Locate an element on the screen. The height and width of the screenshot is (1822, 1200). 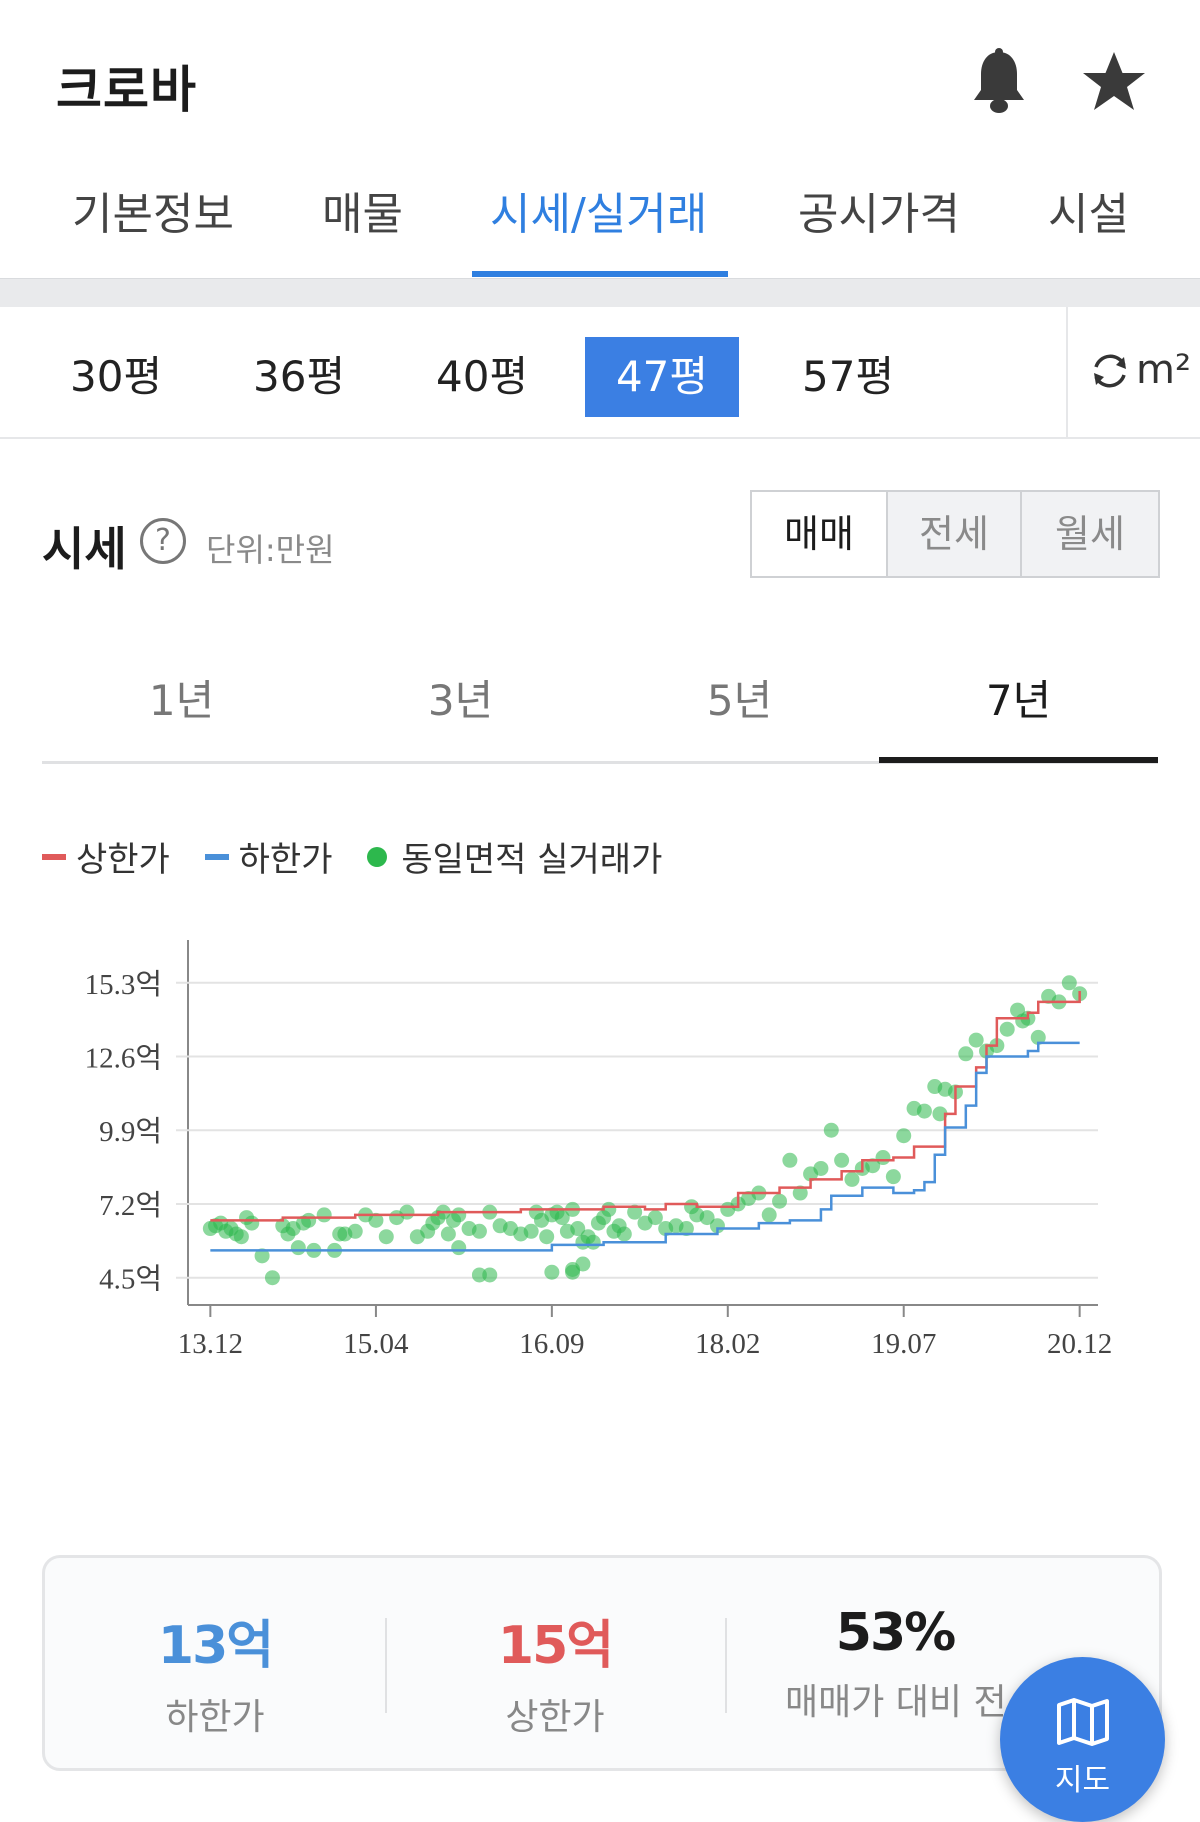
unit-label: m² is located at coordinates (1163, 370).